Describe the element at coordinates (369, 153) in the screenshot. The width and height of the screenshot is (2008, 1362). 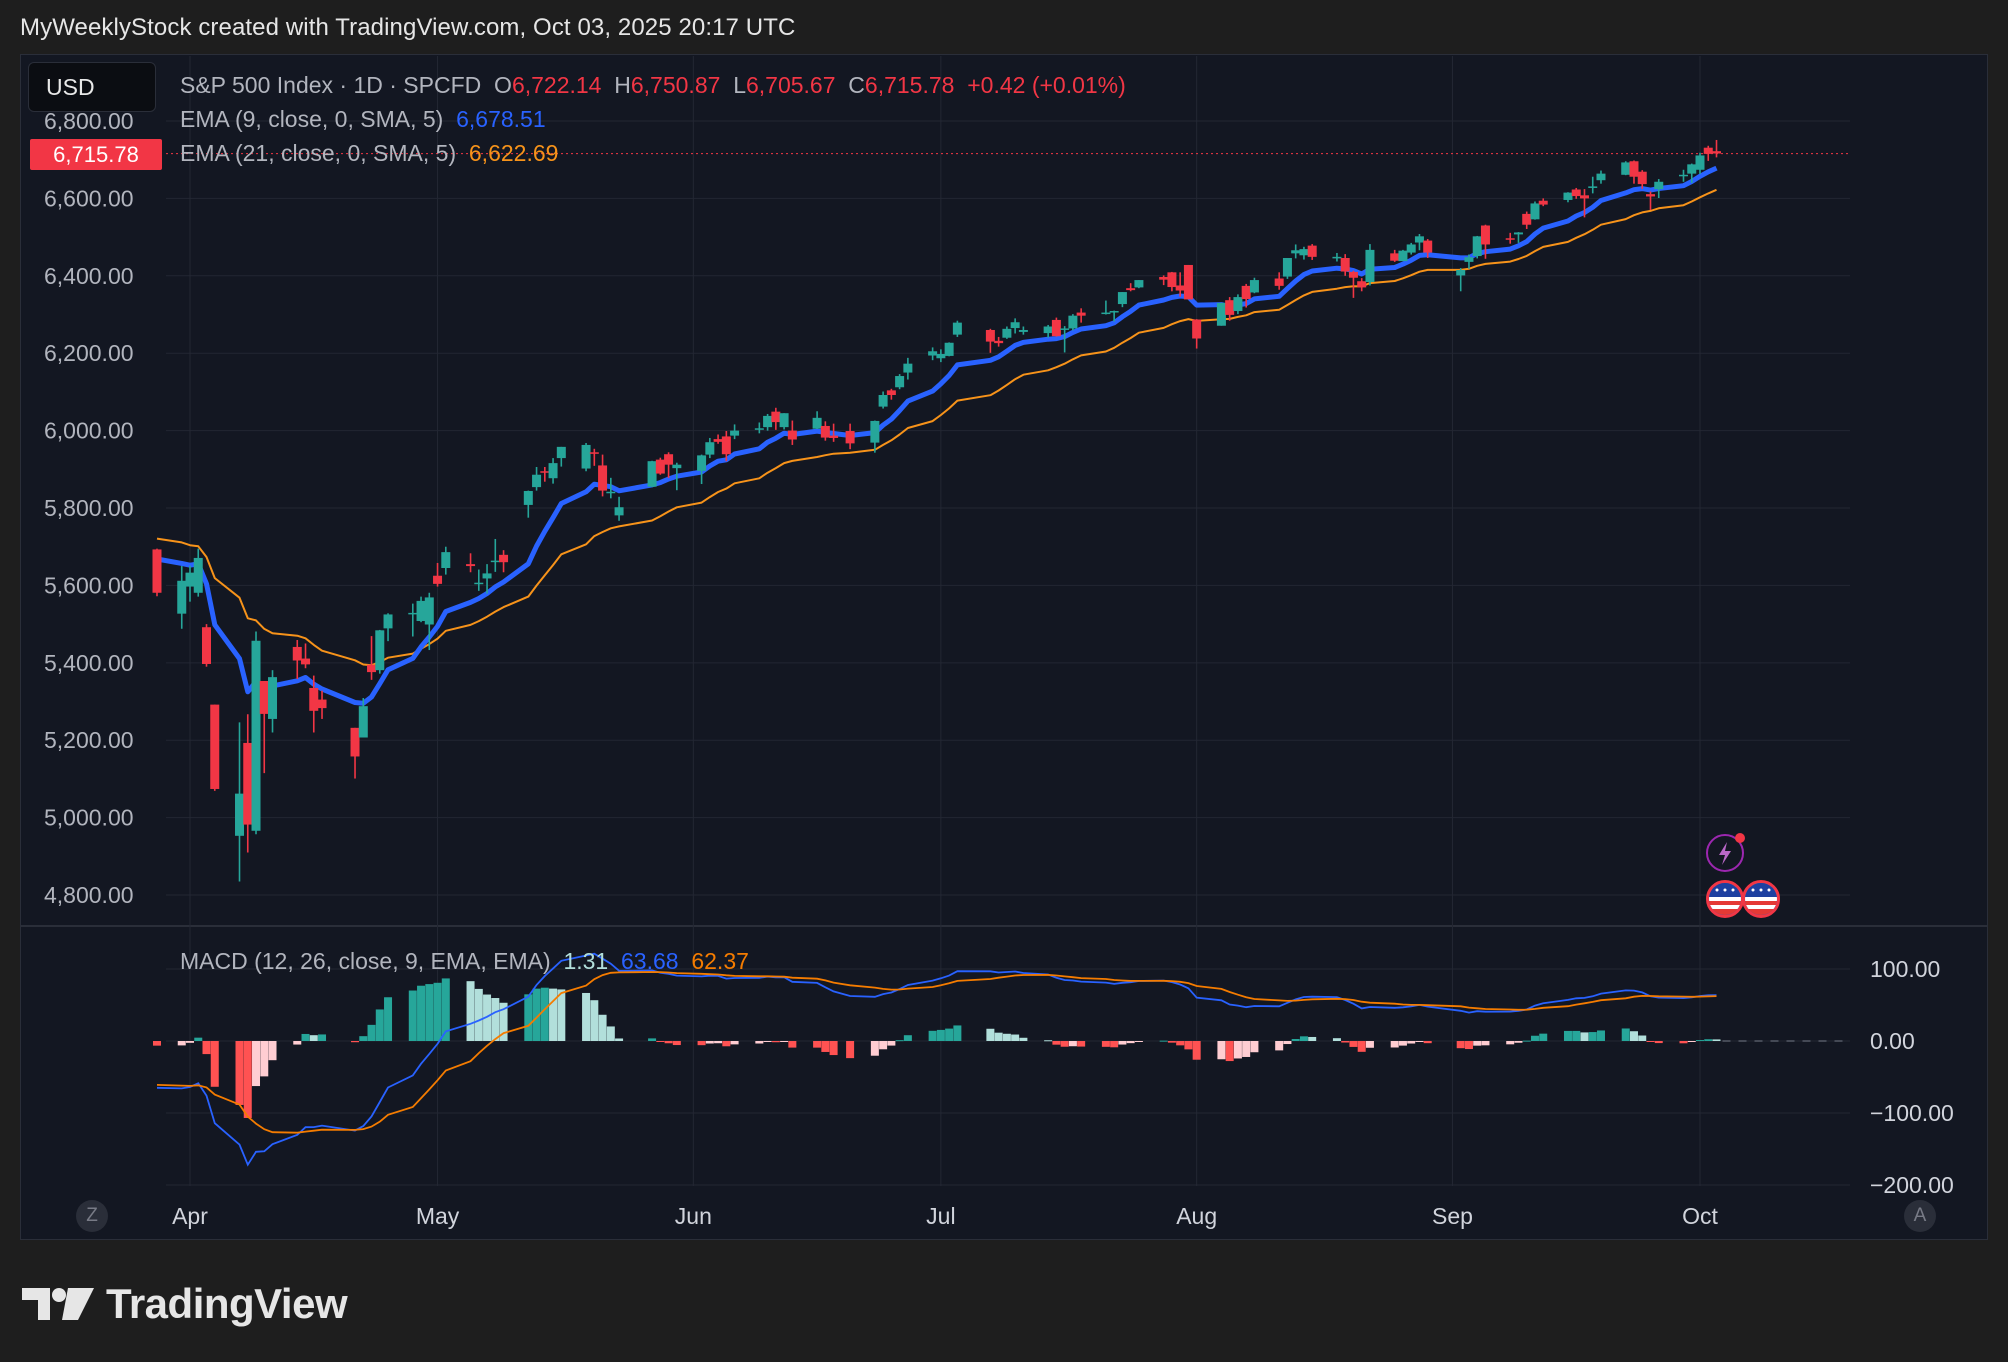
I see `legend-ema21: EMA (21, close, 0, SMA, 5) 6,622.69` at that location.